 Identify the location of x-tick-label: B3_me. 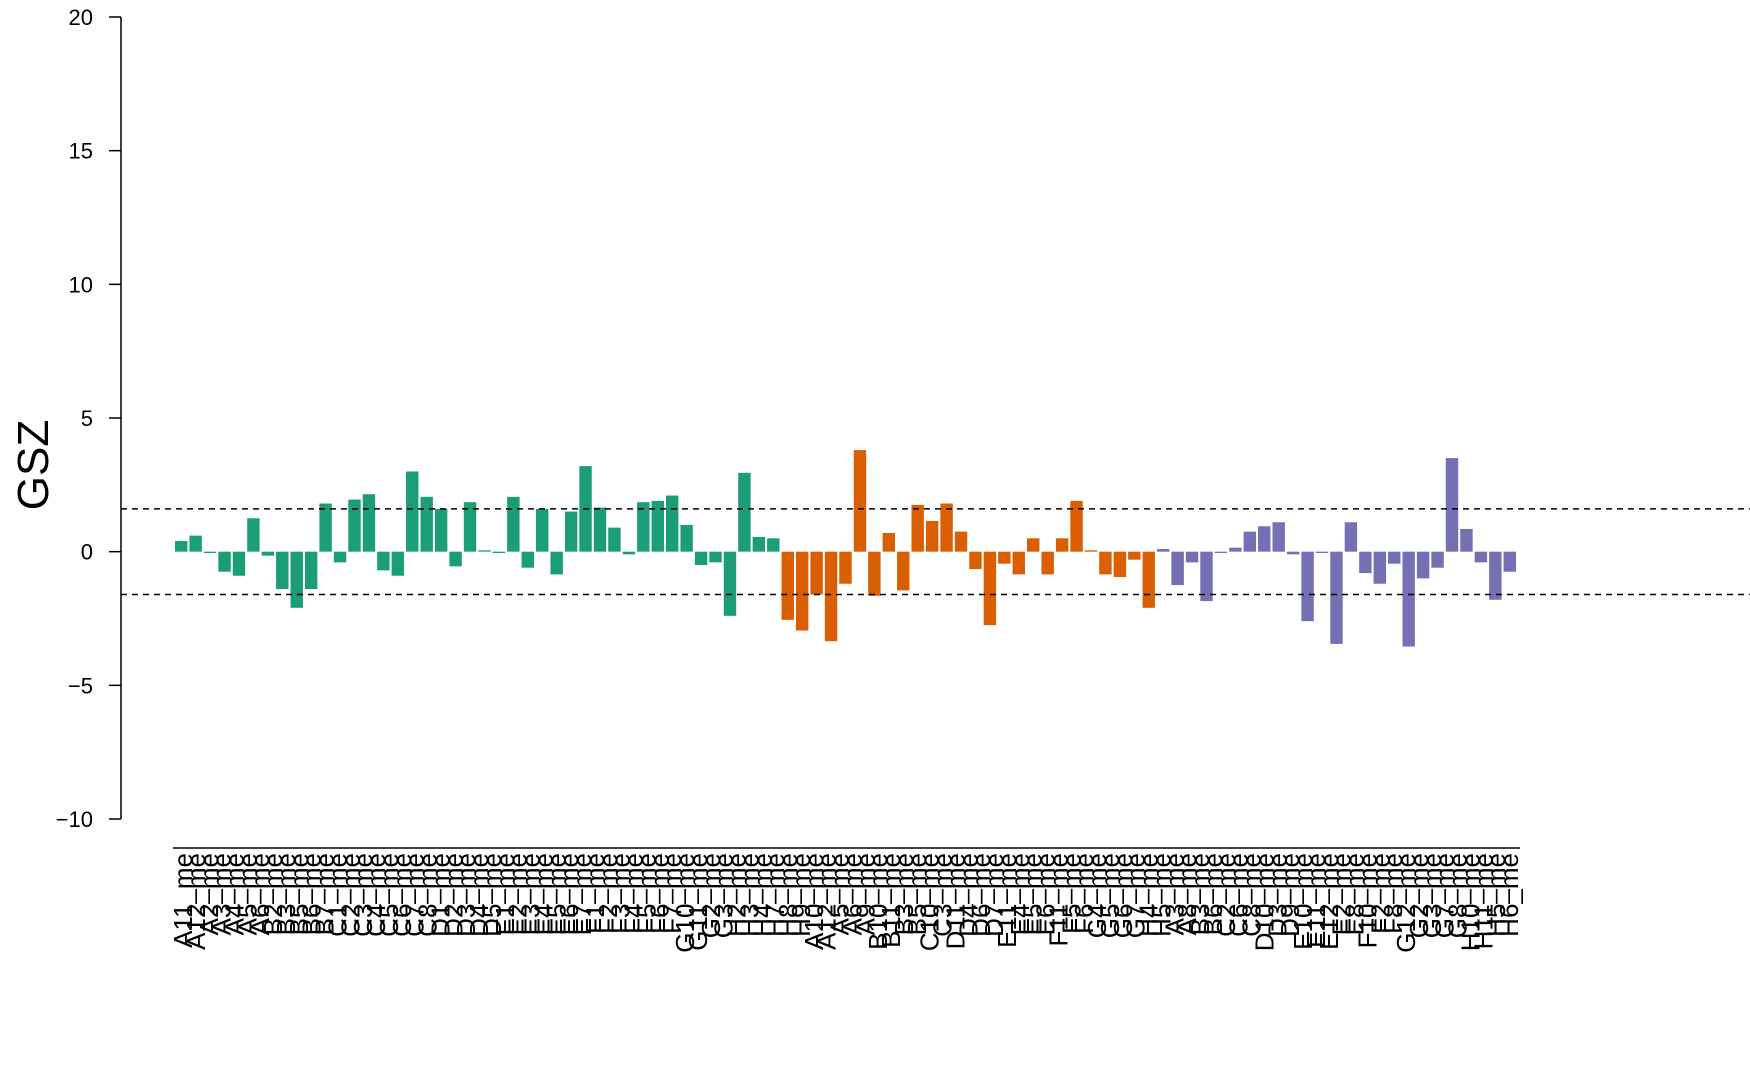
(1200, 894).